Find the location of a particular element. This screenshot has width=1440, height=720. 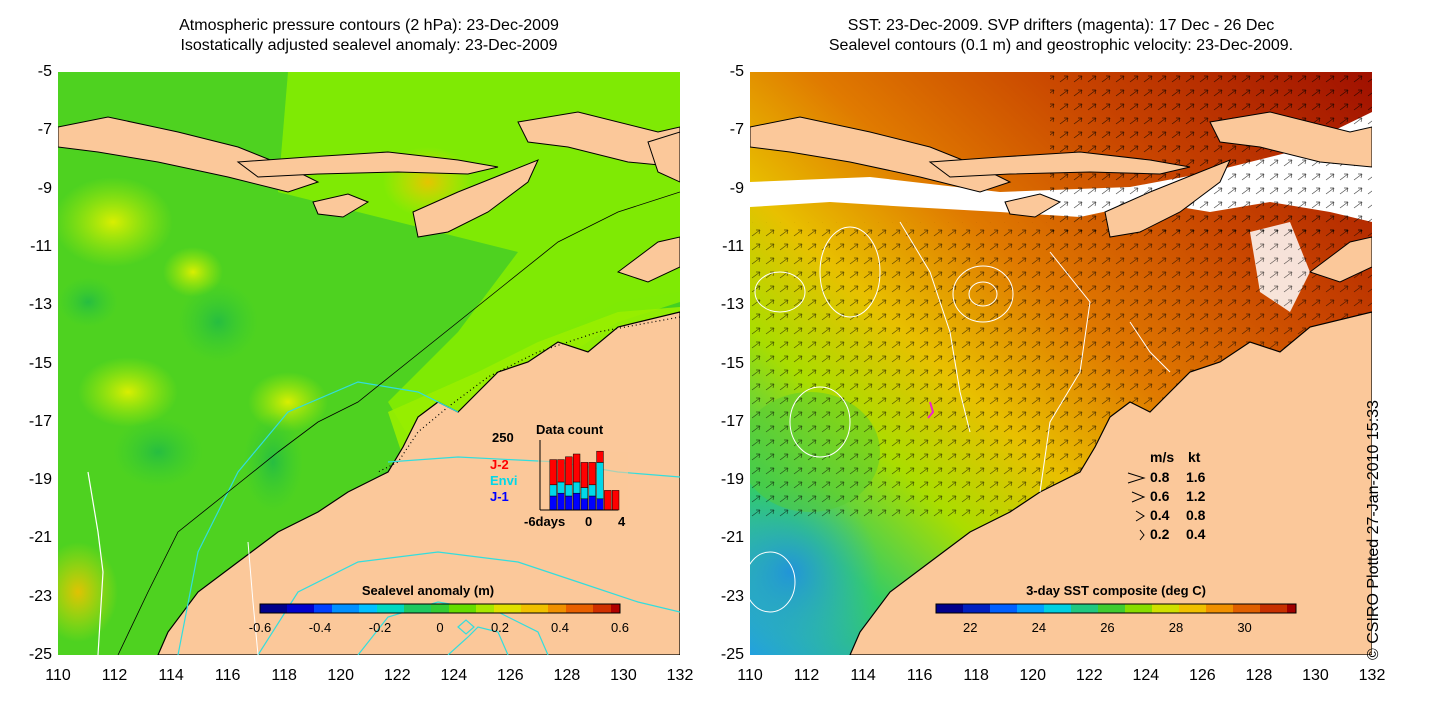

sealevel-colorbar-tick: -0.6 is located at coordinates (260, 627).